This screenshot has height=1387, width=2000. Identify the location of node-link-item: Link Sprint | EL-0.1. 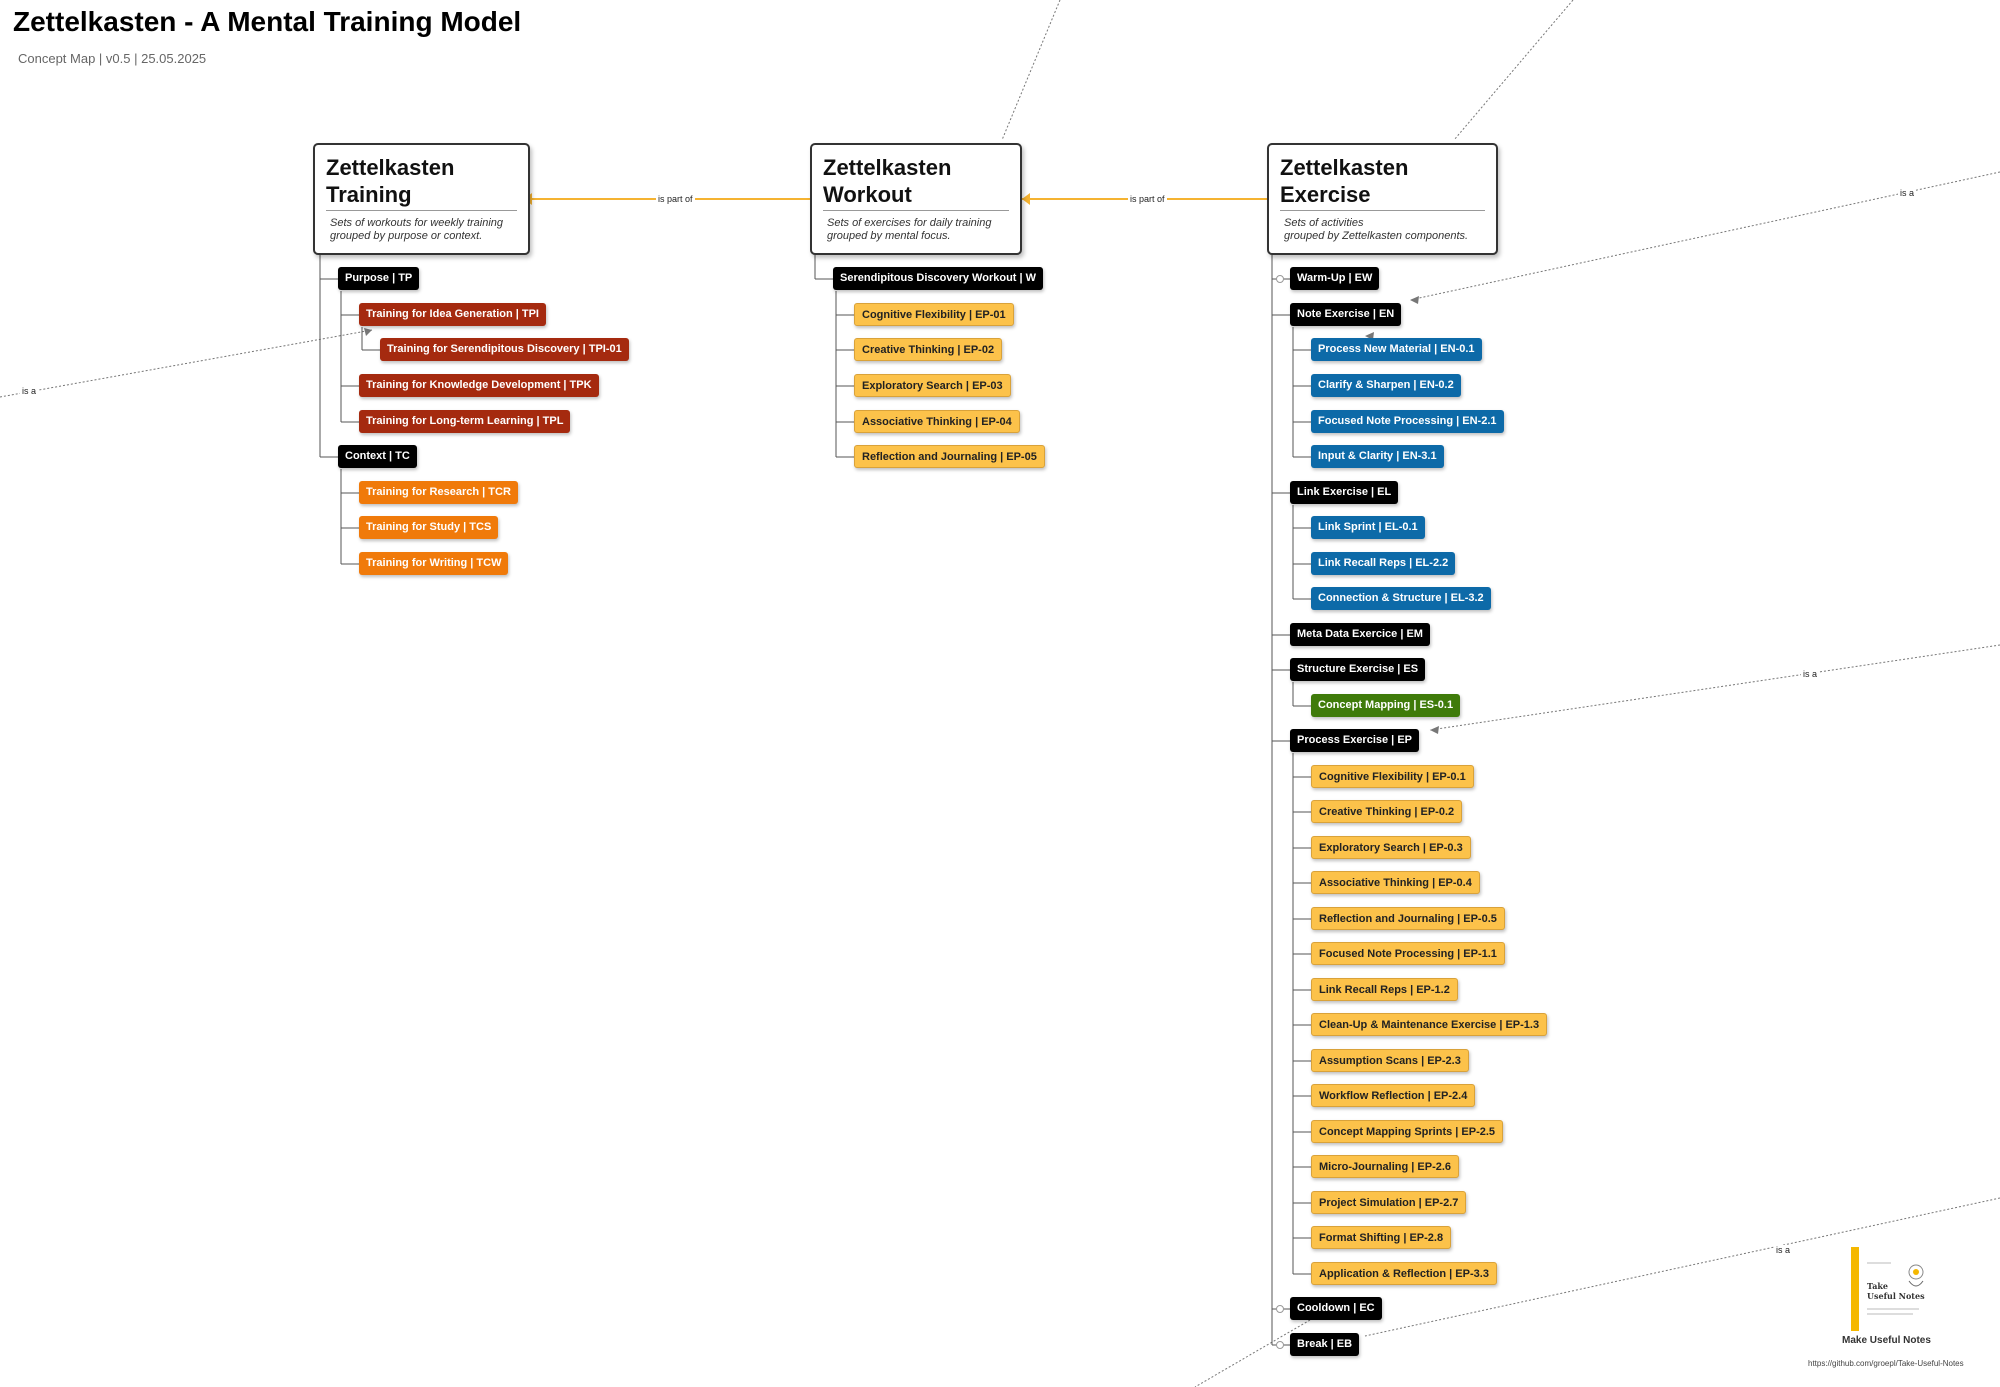
(1368, 527).